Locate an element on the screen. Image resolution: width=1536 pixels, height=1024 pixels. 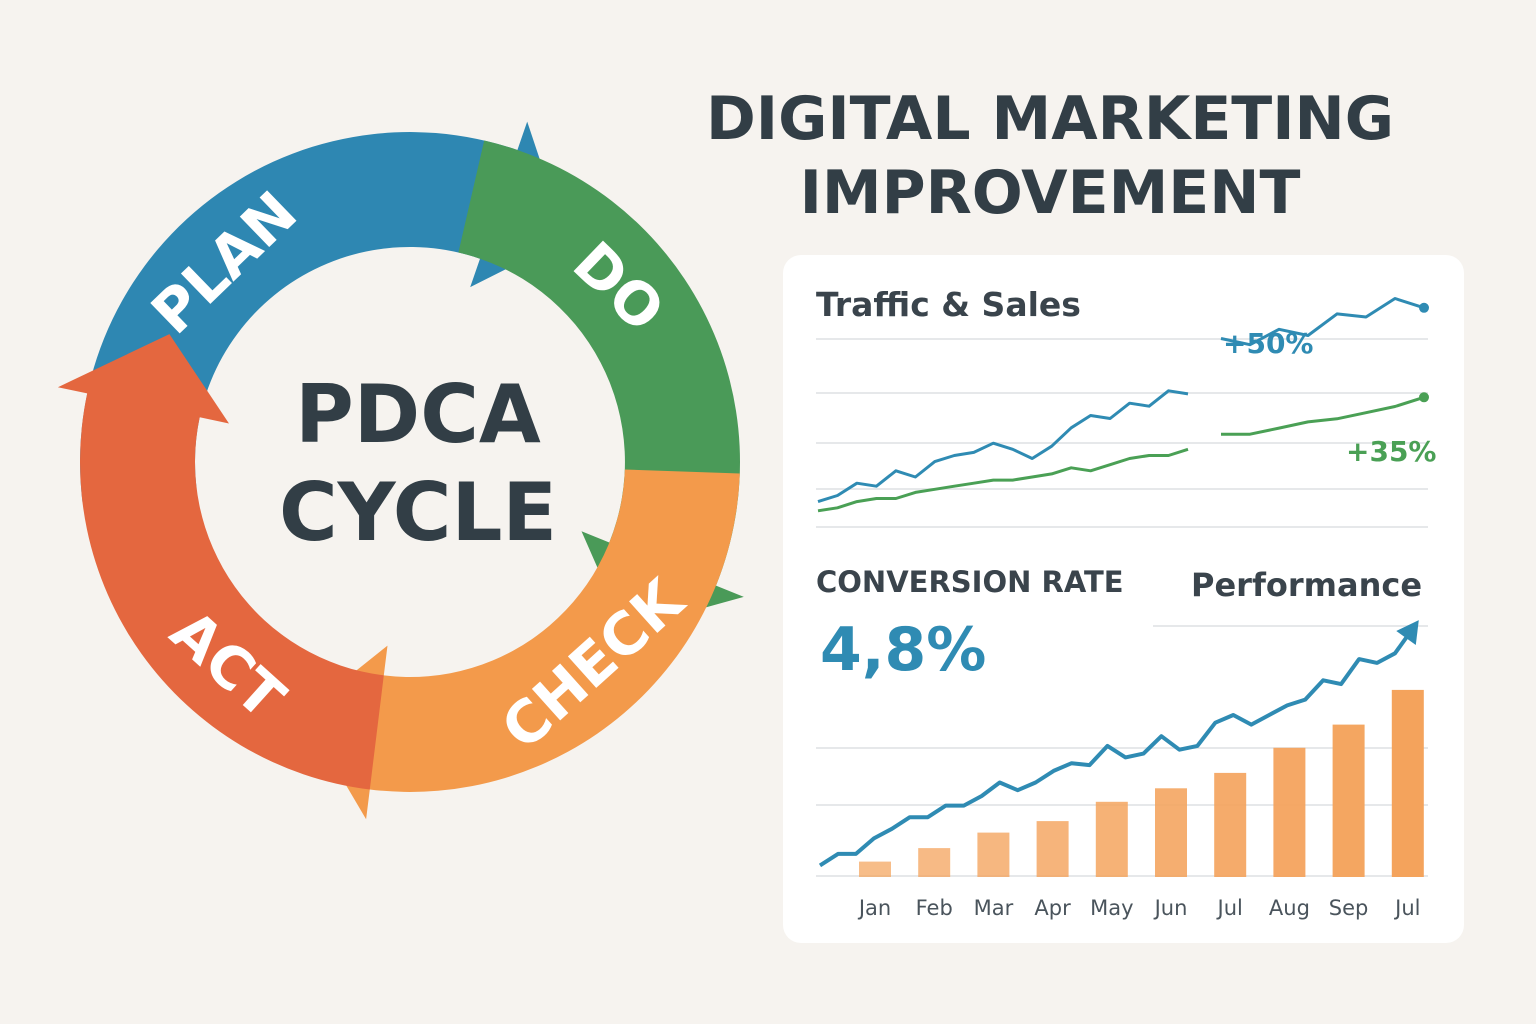
traffic-line-extension is located at coordinates (1322, 322).